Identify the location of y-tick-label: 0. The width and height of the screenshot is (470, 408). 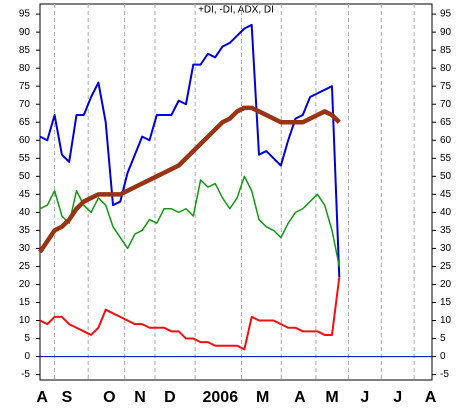
(27, 356).